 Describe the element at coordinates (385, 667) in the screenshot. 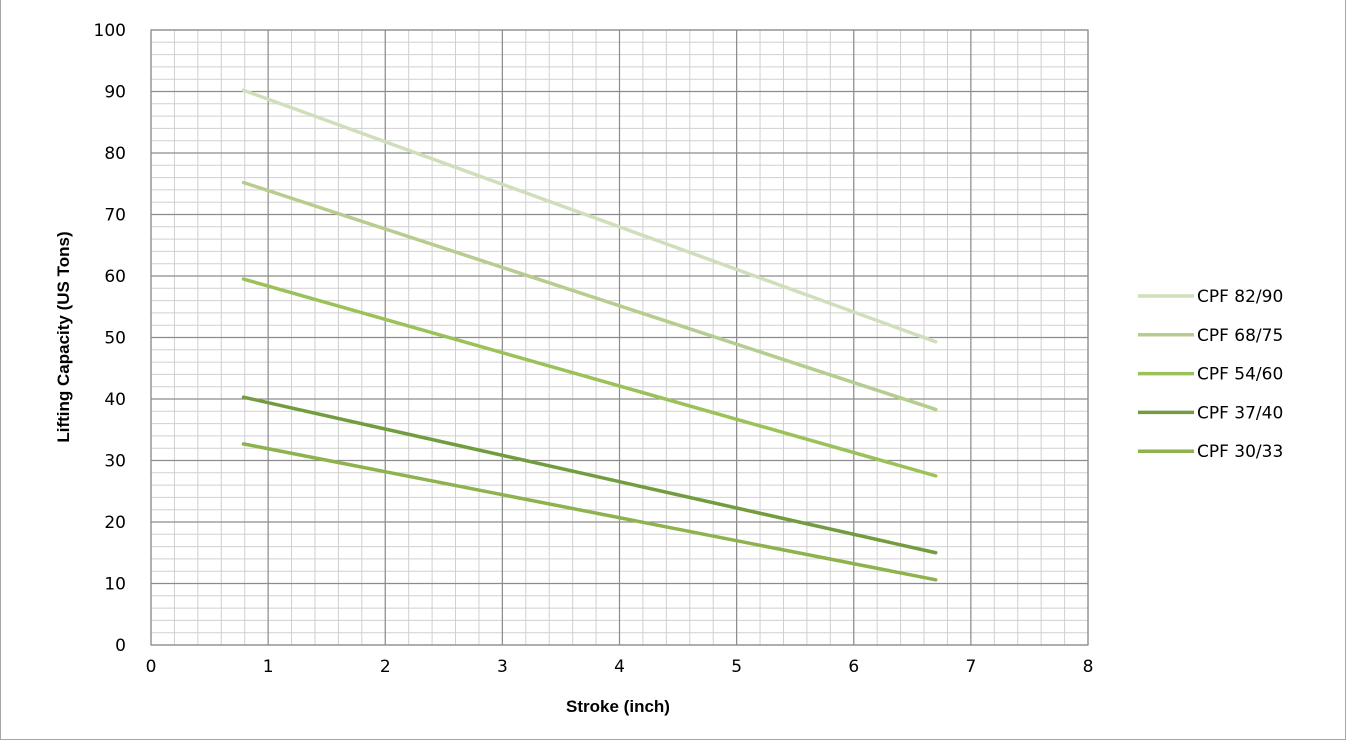

I see `x-tick-label: 2` at that location.